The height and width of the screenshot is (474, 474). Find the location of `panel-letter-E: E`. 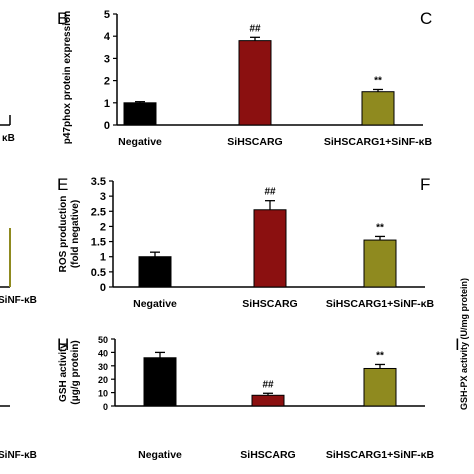

panel-letter-E: E is located at coordinates (62, 184).